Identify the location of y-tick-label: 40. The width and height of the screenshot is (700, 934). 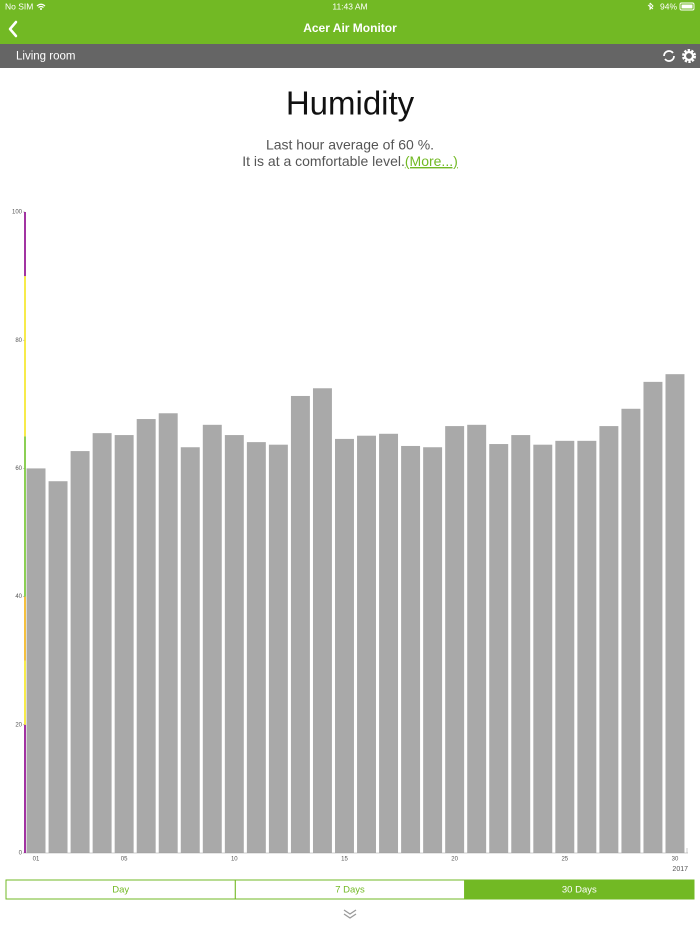
(18, 597).